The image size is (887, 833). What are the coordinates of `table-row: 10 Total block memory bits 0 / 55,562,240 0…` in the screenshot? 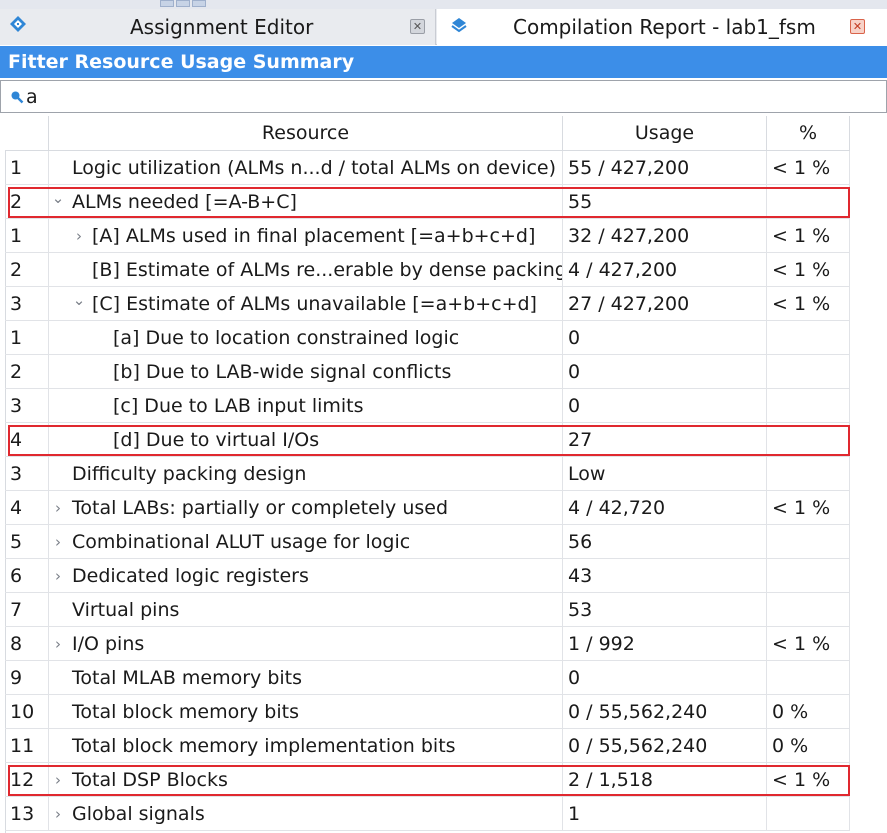 It's located at (427, 712).